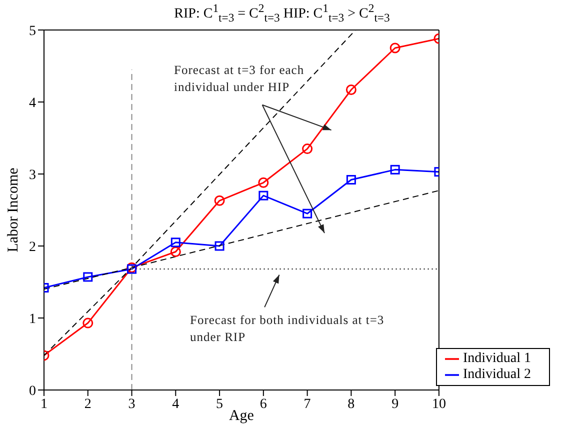 The width and height of the screenshot is (564, 428). Describe the element at coordinates (307, 404) in the screenshot. I see `x-tick-label: 7` at that location.